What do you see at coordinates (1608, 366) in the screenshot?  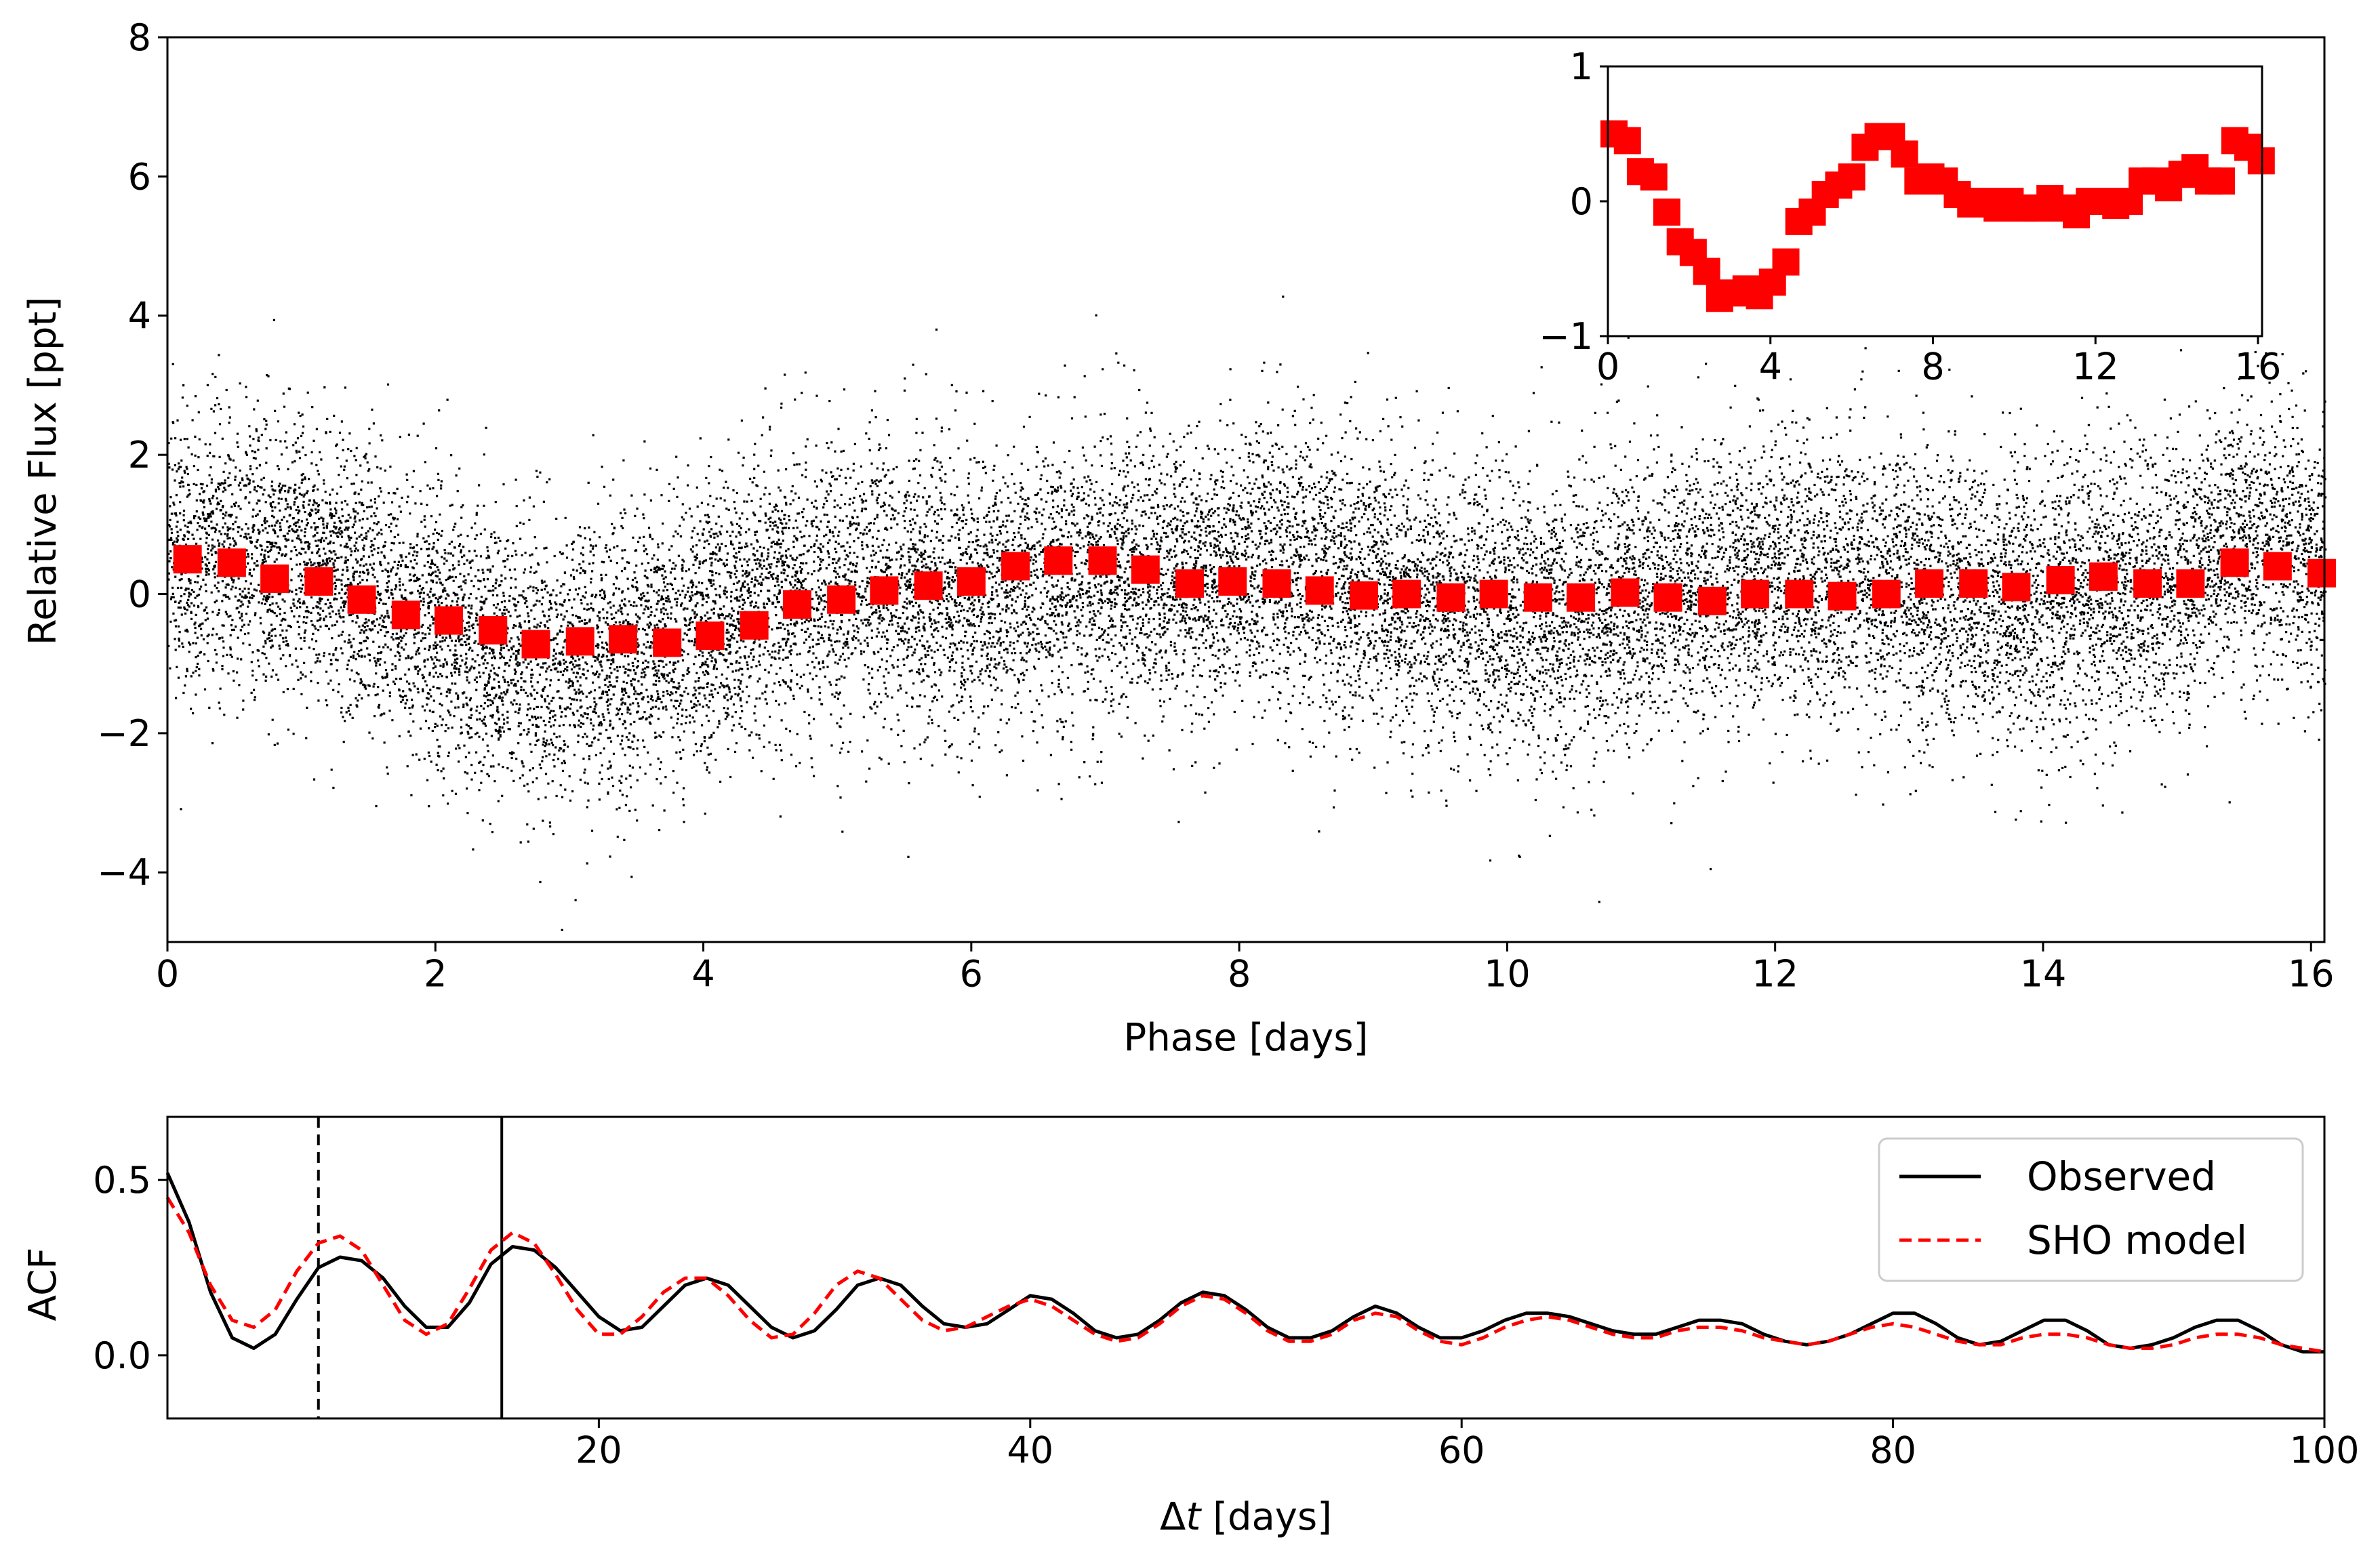 I see `inset-x-tick-label: 0` at bounding box center [1608, 366].